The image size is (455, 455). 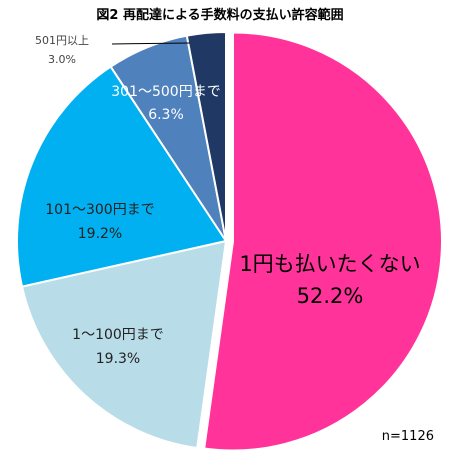 I want to click on slice-label-1-name: 1～100円まで, so click(x=118, y=335).